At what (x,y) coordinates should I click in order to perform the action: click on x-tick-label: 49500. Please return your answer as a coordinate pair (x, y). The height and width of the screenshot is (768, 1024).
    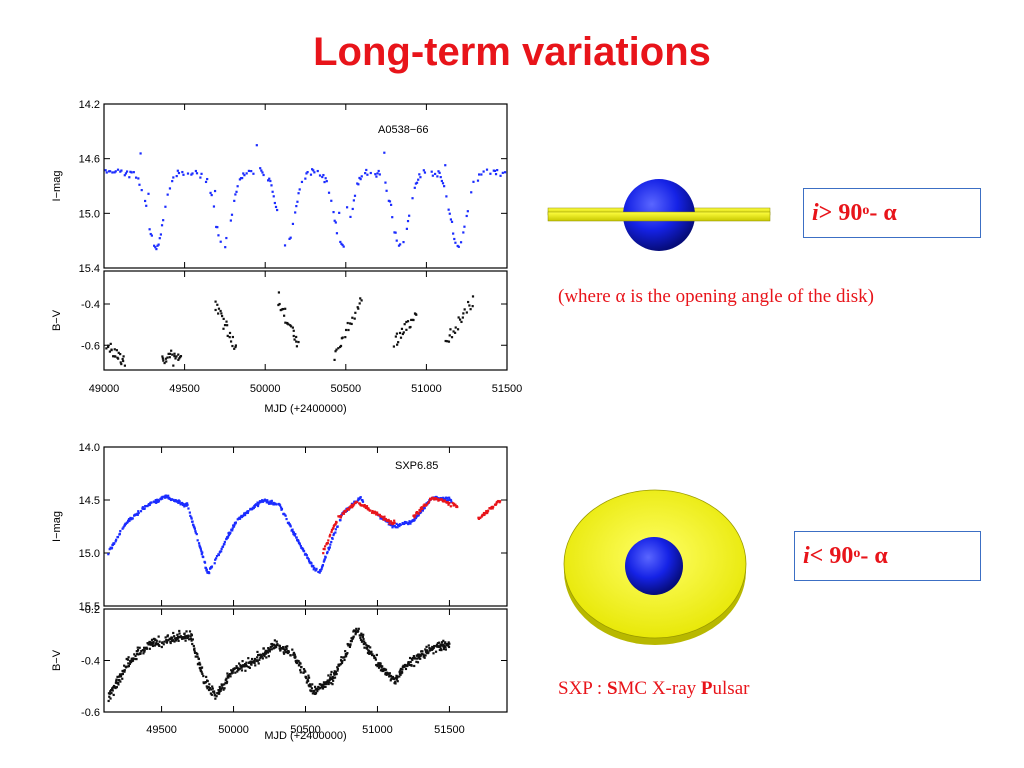
    Looking at the image, I should click on (161, 730).